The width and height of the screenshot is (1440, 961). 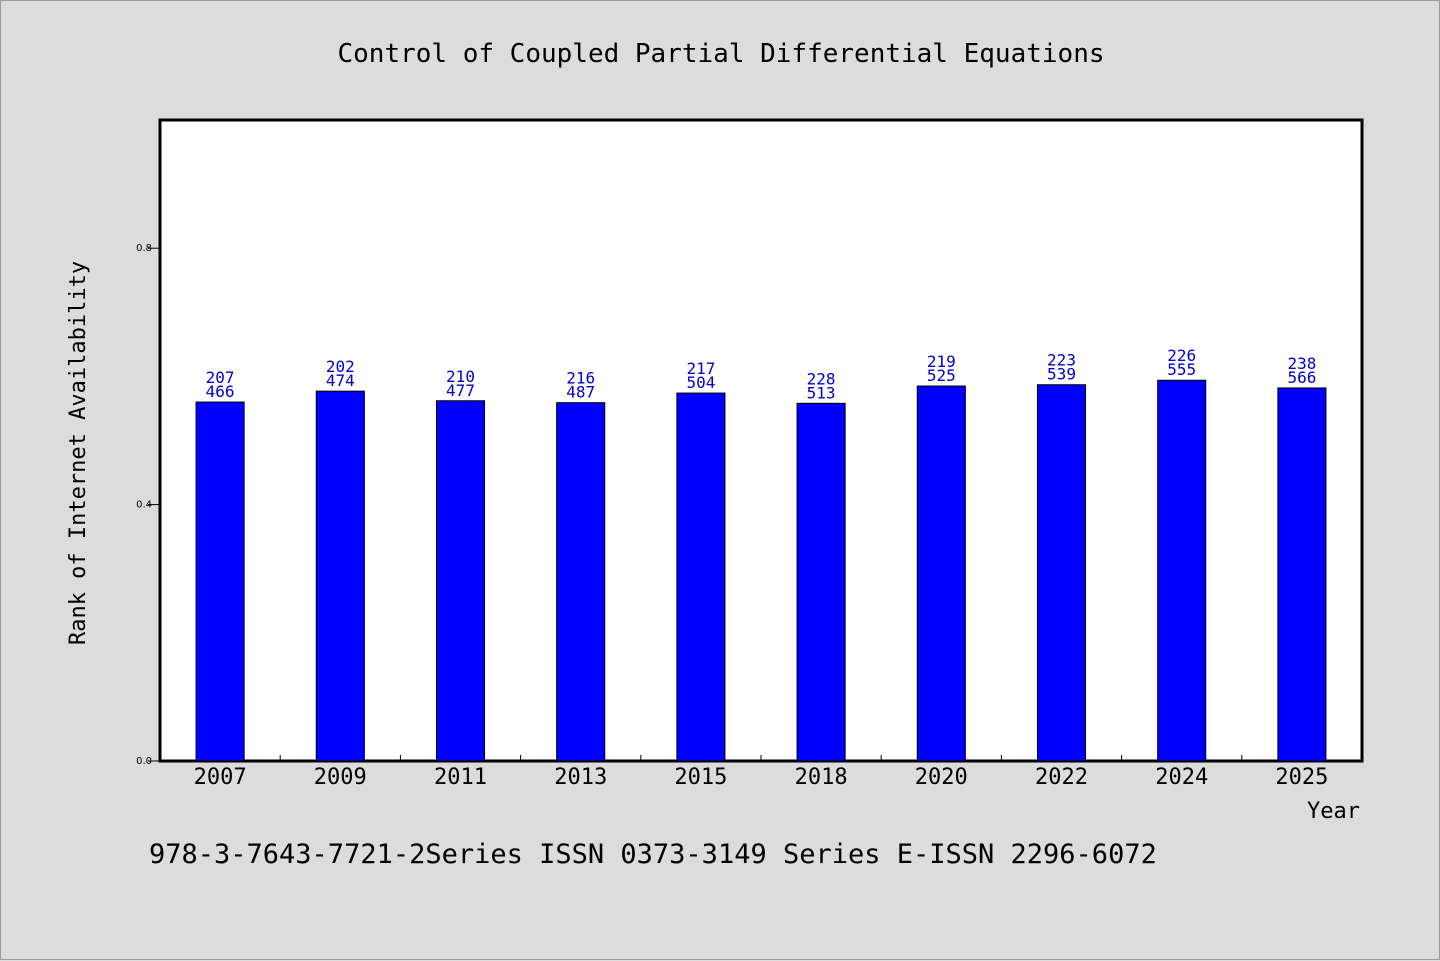 What do you see at coordinates (700, 368) in the screenshot?
I see `data-label-top: 217` at bounding box center [700, 368].